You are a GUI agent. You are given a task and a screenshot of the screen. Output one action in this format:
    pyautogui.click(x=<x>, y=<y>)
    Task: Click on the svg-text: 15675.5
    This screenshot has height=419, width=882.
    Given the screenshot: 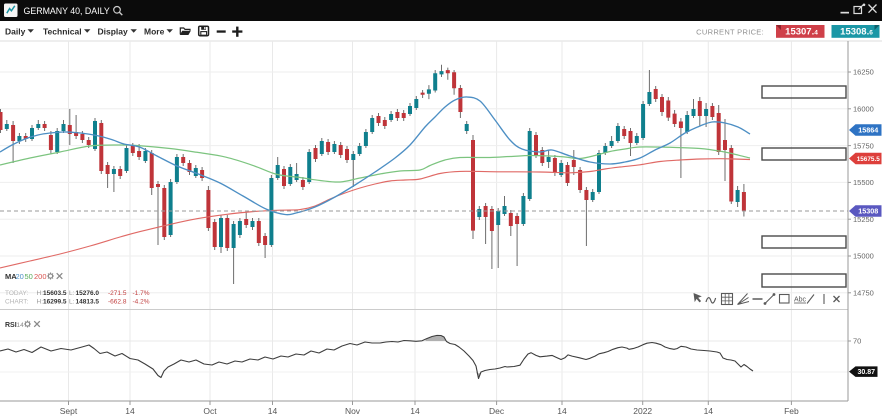 What is the action you would take?
    pyautogui.click(x=869, y=159)
    